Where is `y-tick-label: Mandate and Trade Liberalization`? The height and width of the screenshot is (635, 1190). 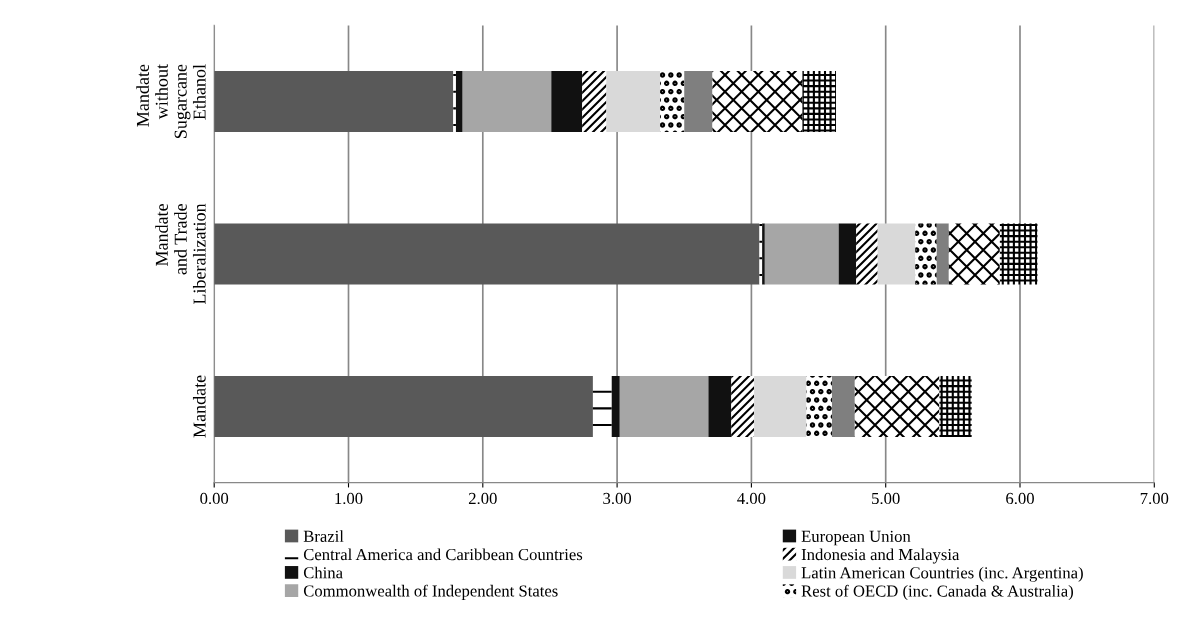
y-tick-label: Mandate and Trade Liberalization is located at coordinates (180, 254).